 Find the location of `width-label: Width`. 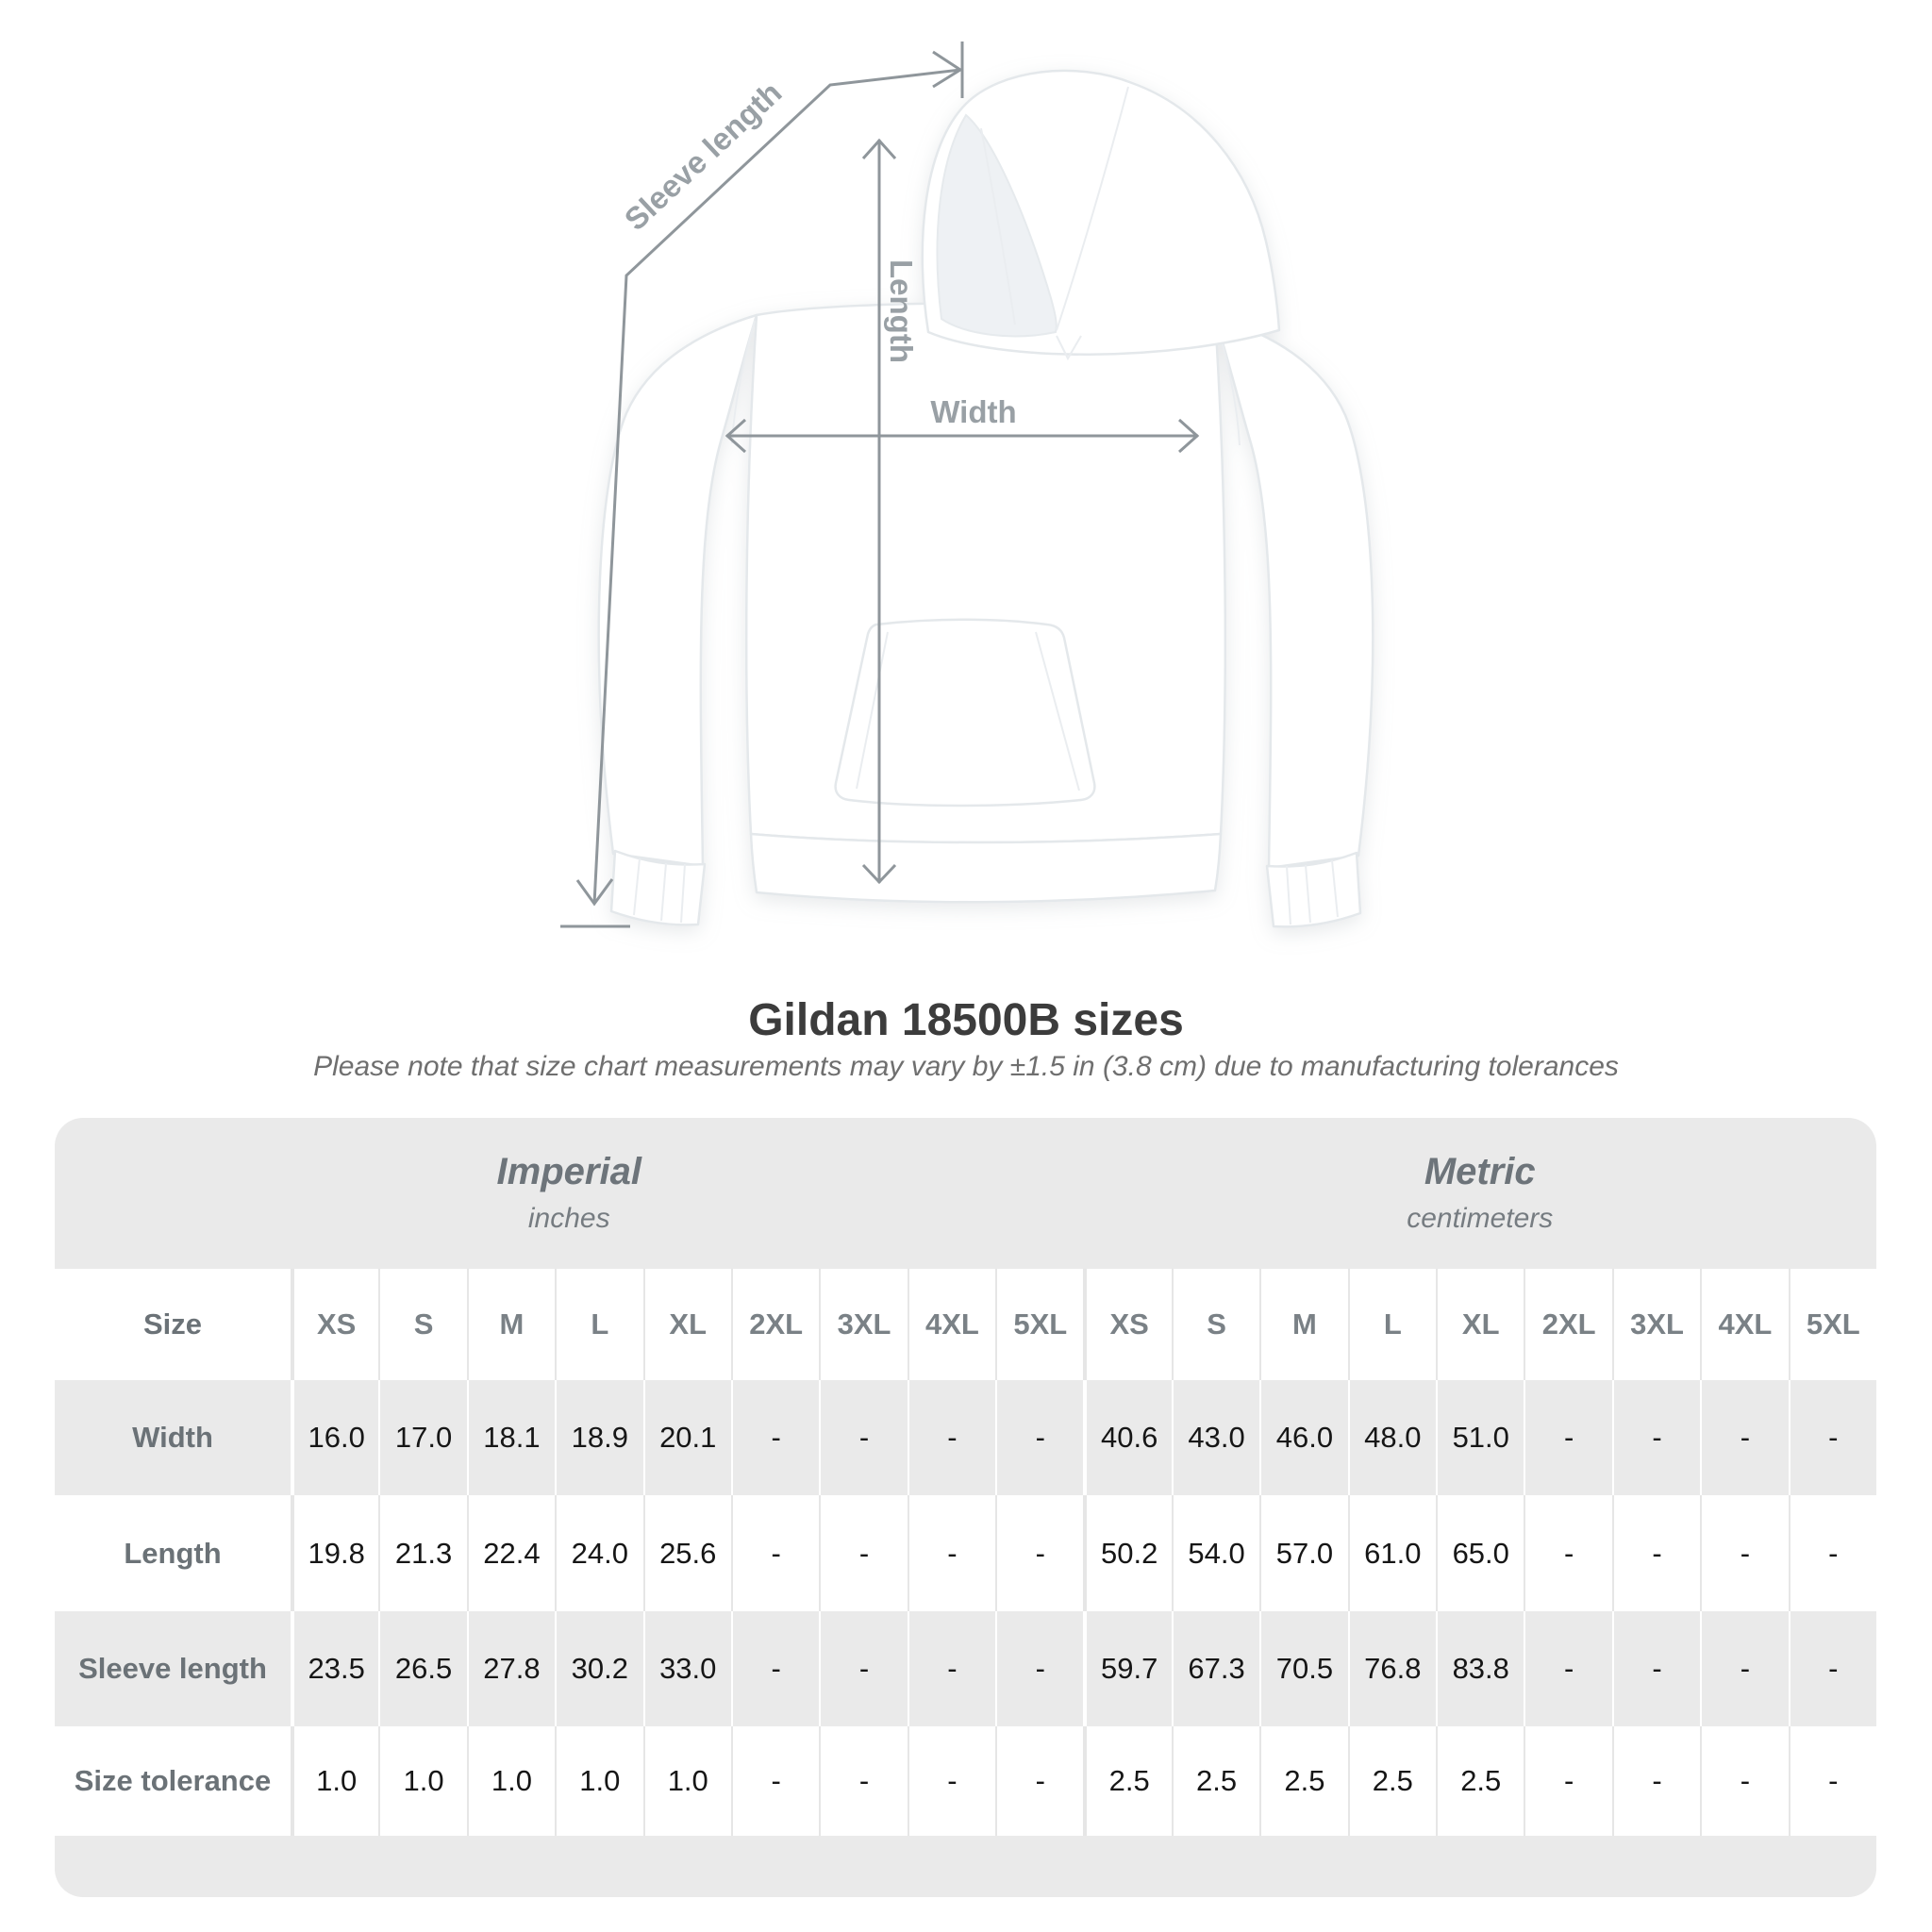

width-label: Width is located at coordinates (973, 412).